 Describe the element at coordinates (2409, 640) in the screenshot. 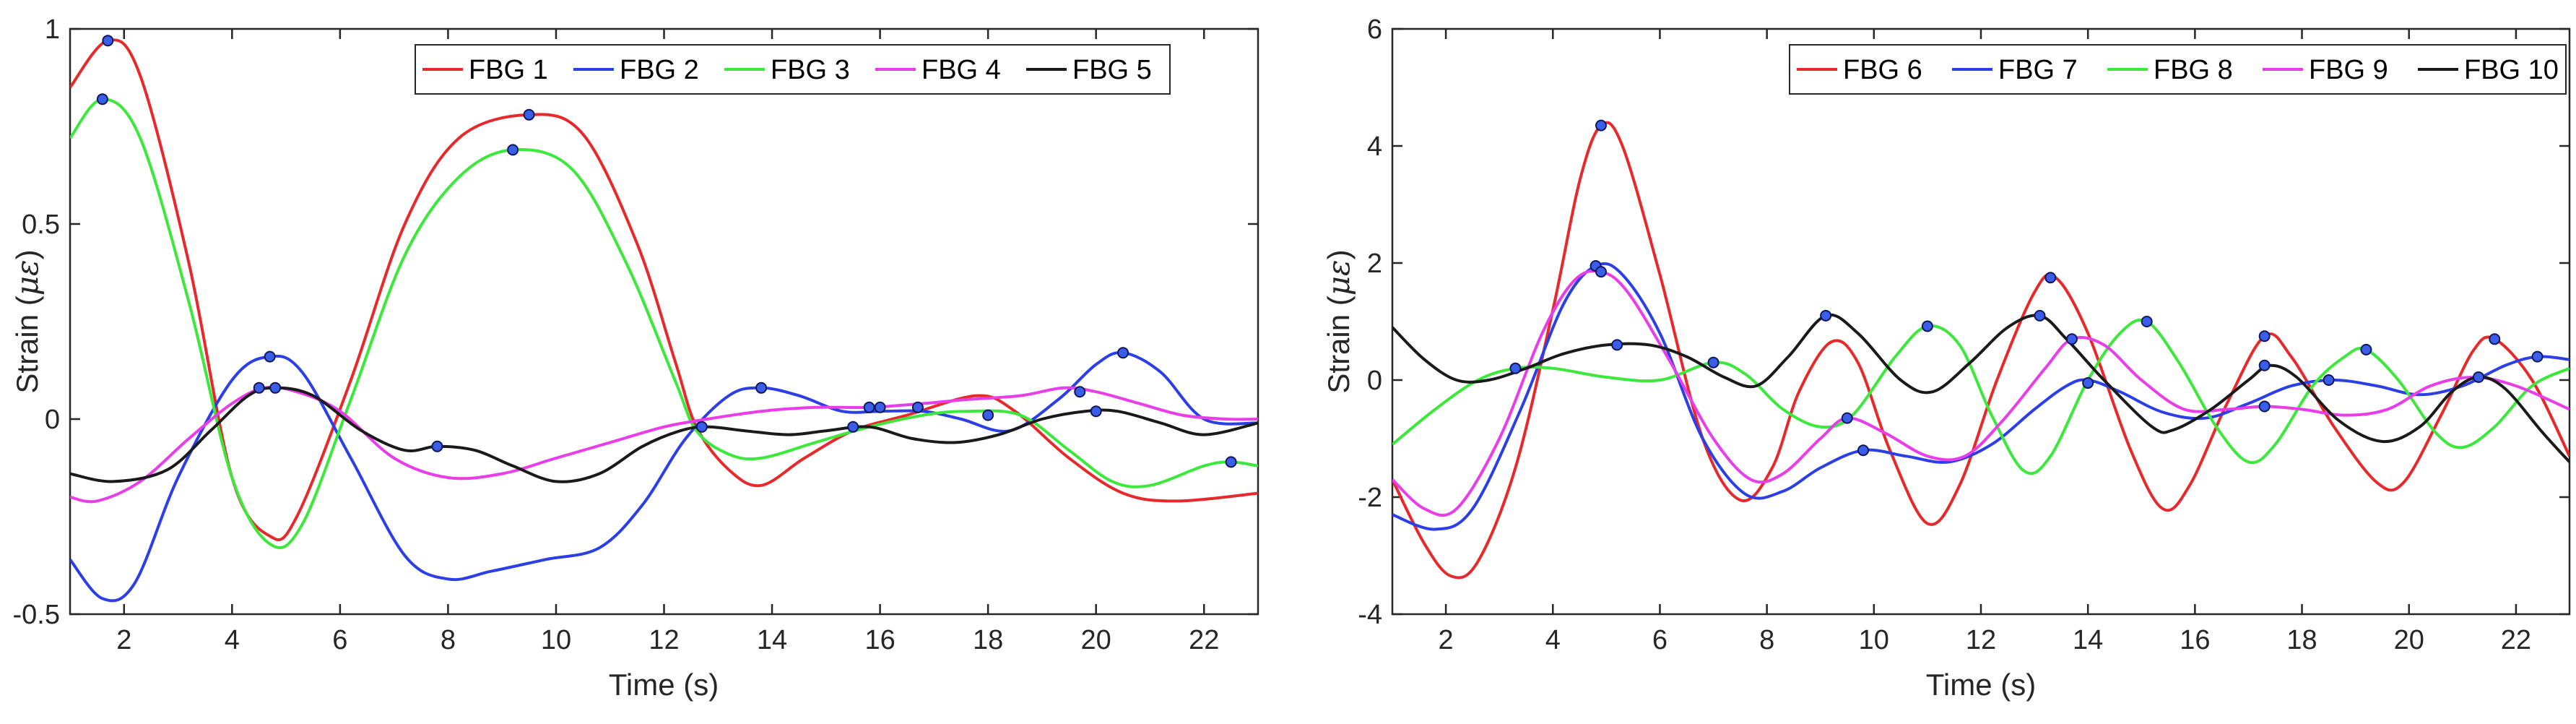

I see `right-x-tick-label: 20` at that location.